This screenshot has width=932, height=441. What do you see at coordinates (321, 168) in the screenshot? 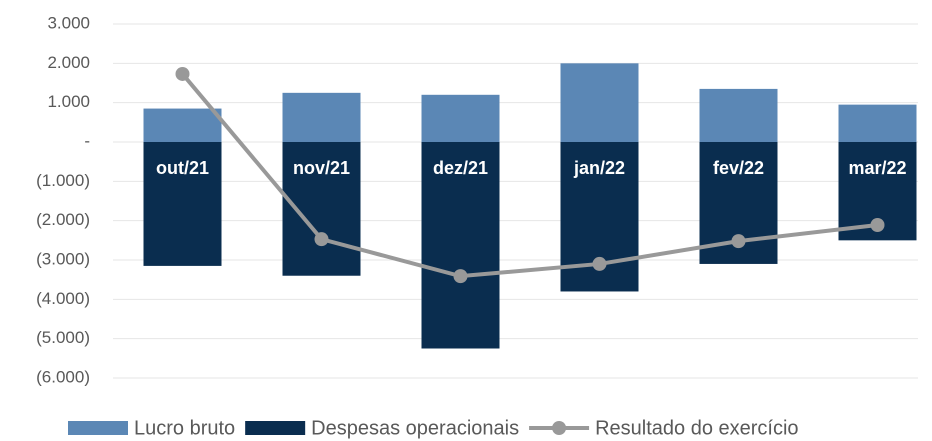
I see `category-label: nov/21` at bounding box center [321, 168].